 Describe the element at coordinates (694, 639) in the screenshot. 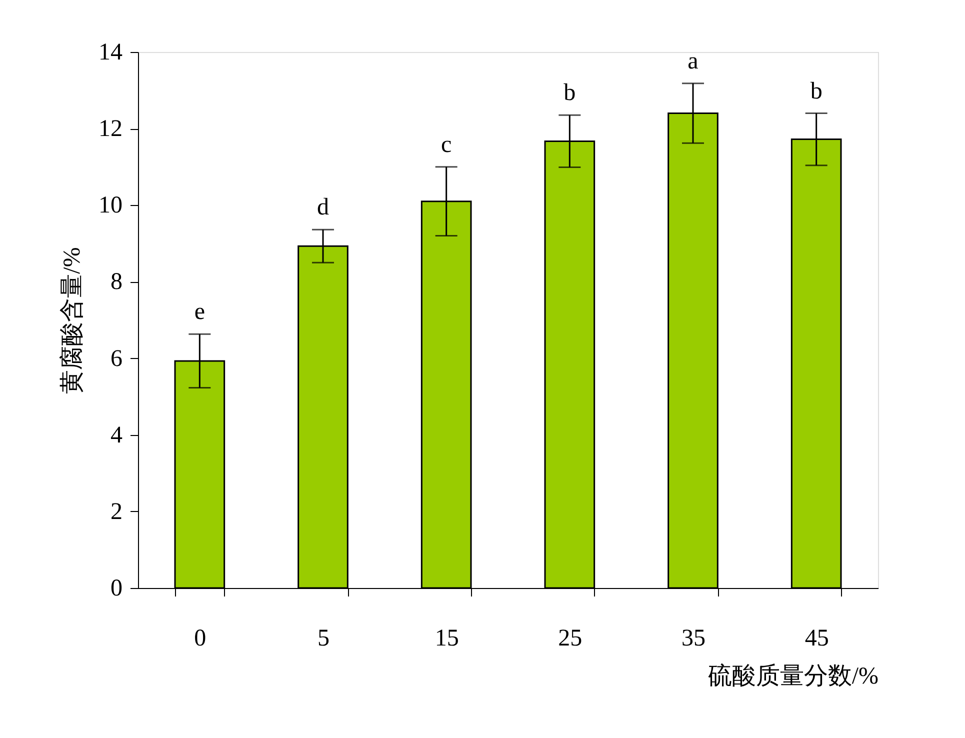

I see `x-tick-label: 35` at that location.